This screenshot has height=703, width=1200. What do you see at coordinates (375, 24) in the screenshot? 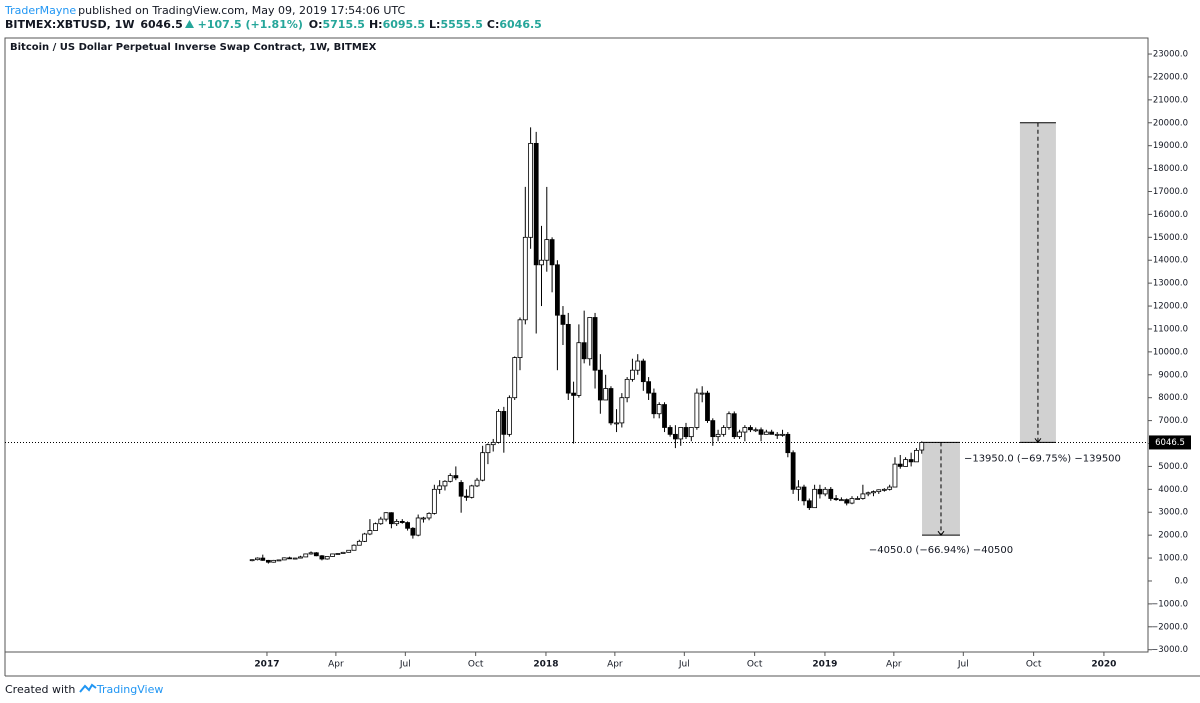
I see `ohlc-label: H:` at bounding box center [375, 24].